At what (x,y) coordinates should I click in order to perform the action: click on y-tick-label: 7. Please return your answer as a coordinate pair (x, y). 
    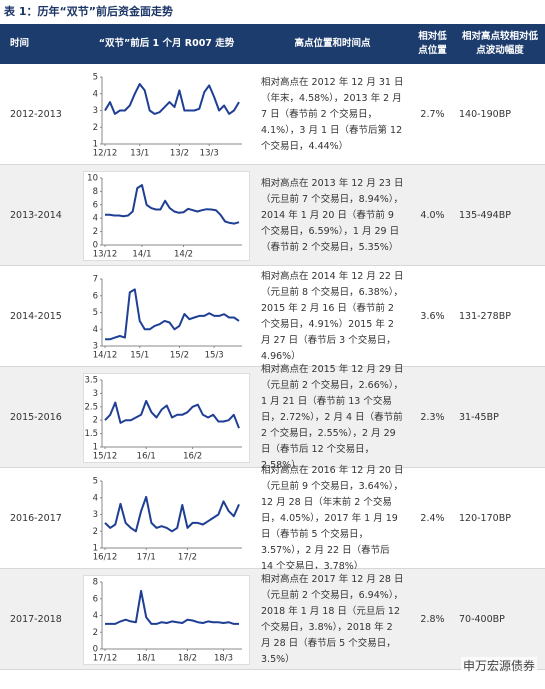
    Looking at the image, I should click on (95, 280).